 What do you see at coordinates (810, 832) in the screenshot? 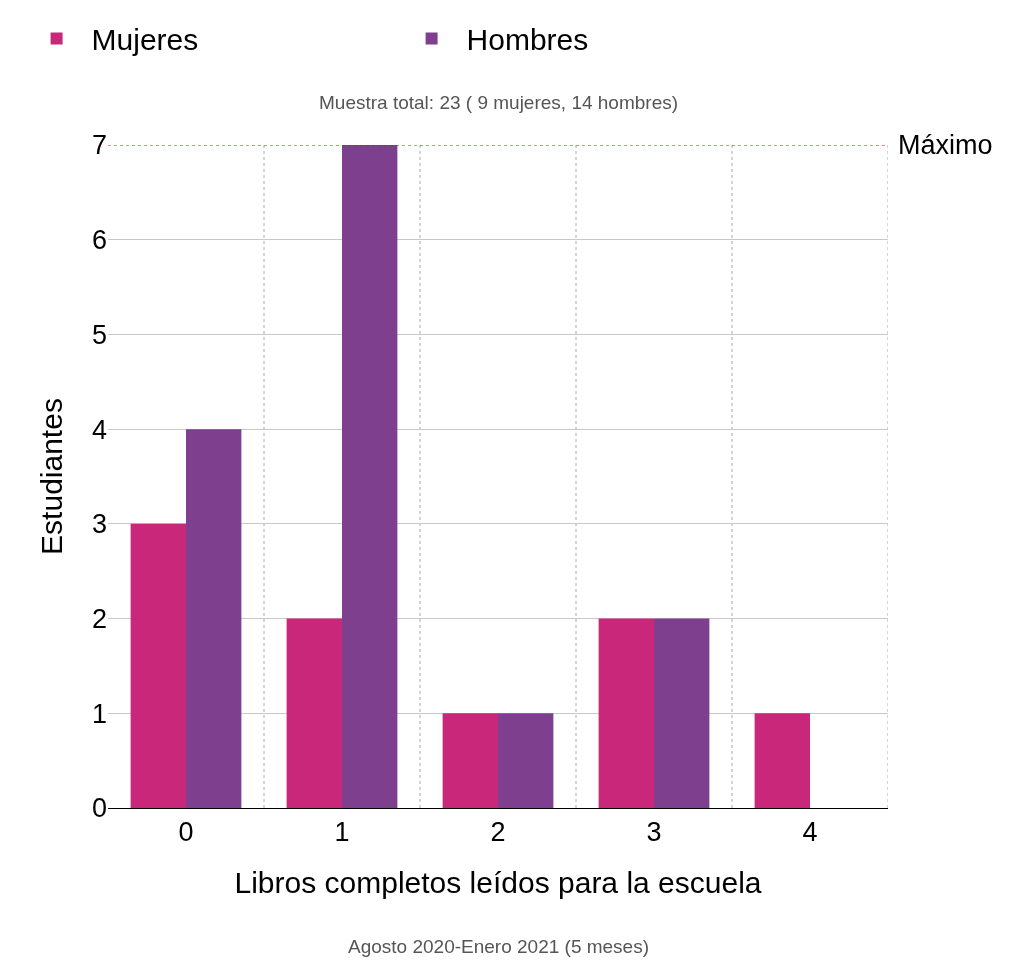
I see `x-tick-label: 4` at bounding box center [810, 832].